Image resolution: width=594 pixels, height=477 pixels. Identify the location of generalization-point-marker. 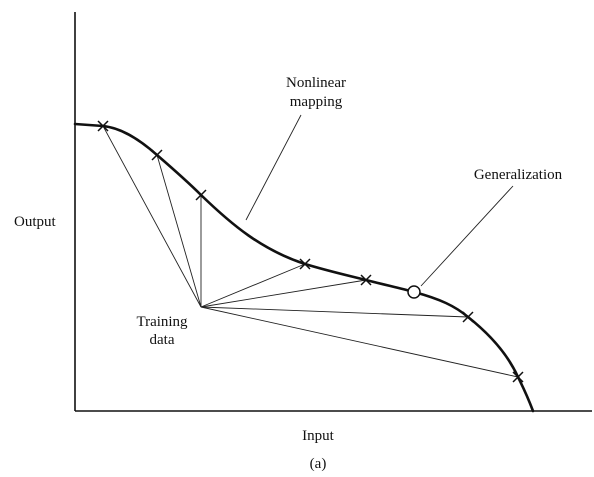
(414, 292).